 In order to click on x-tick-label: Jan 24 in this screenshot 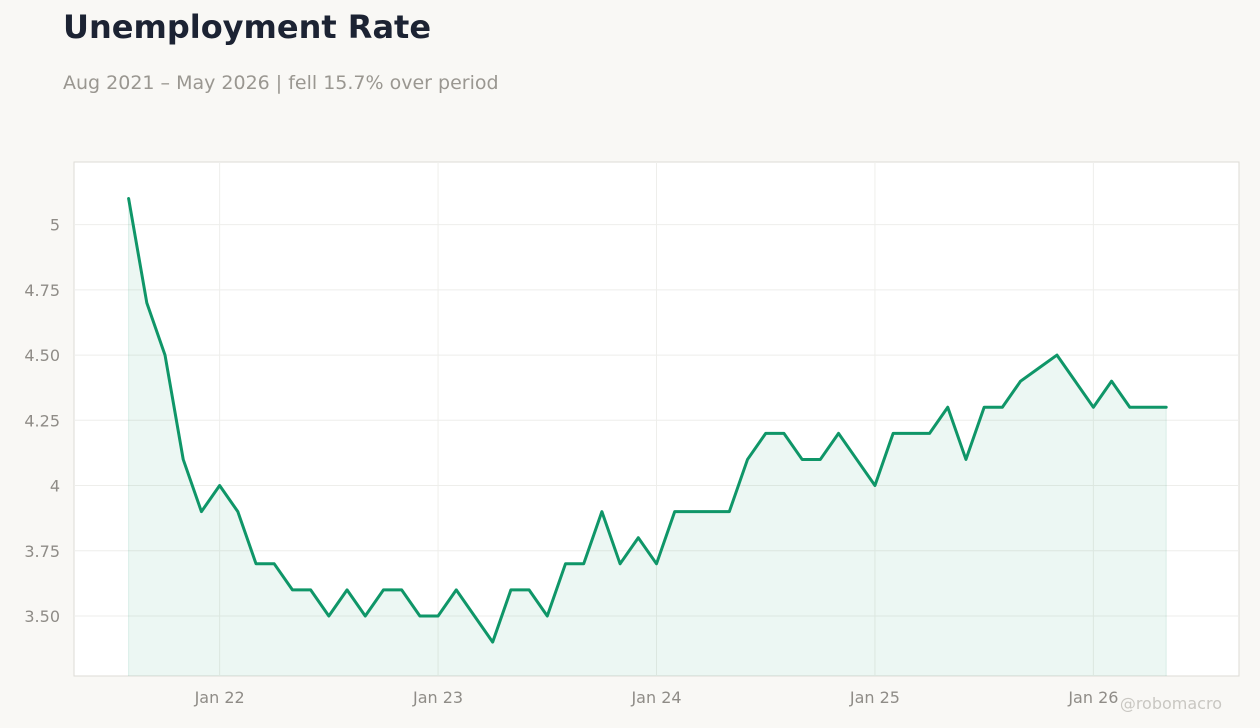, I will do `click(655, 697)`.